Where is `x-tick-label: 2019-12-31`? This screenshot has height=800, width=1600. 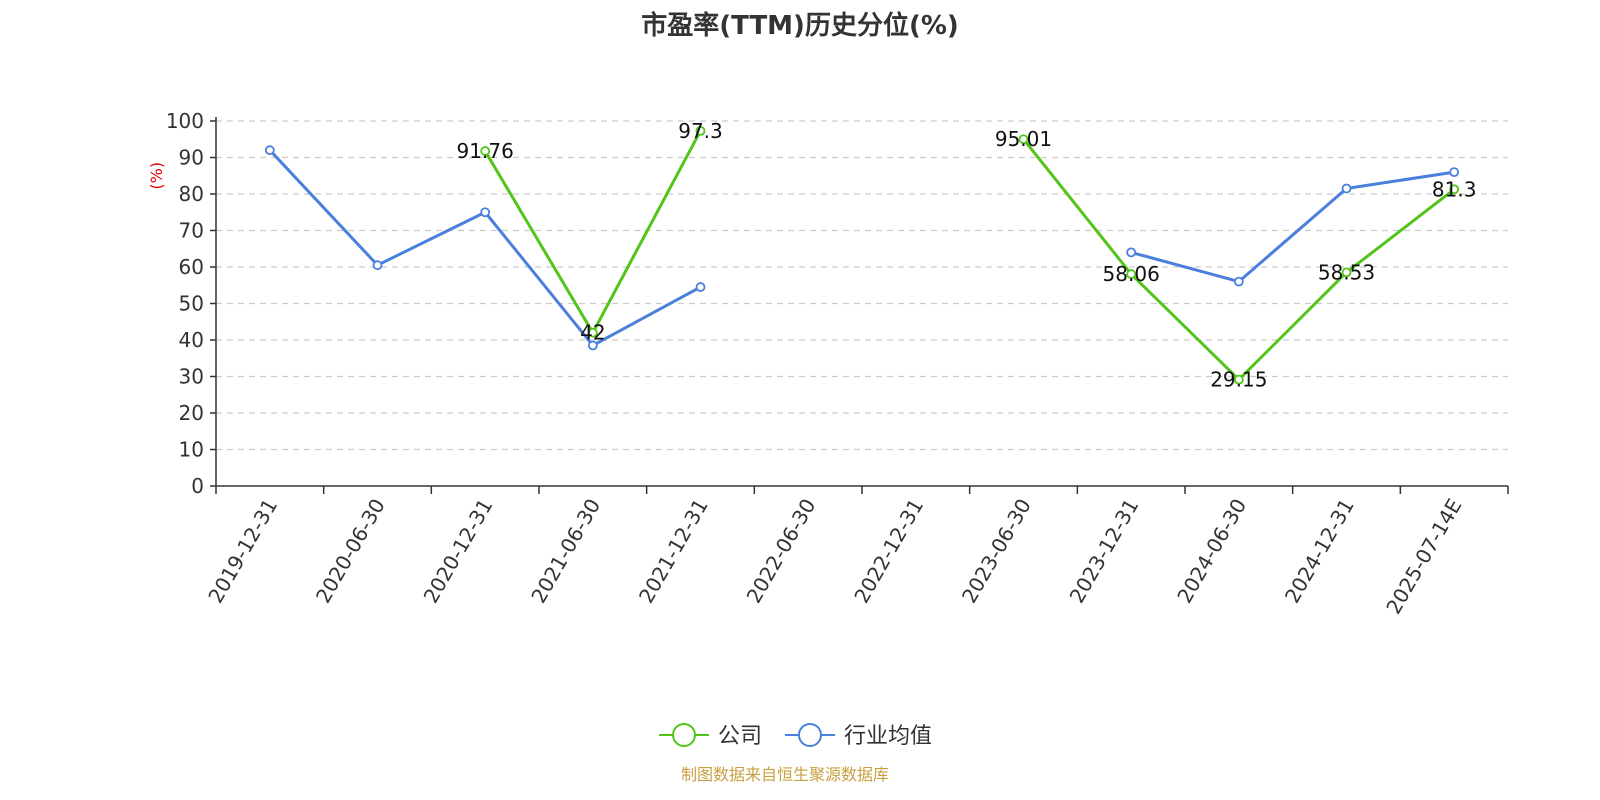
x-tick-label: 2019-12-31 is located at coordinates (242, 551).